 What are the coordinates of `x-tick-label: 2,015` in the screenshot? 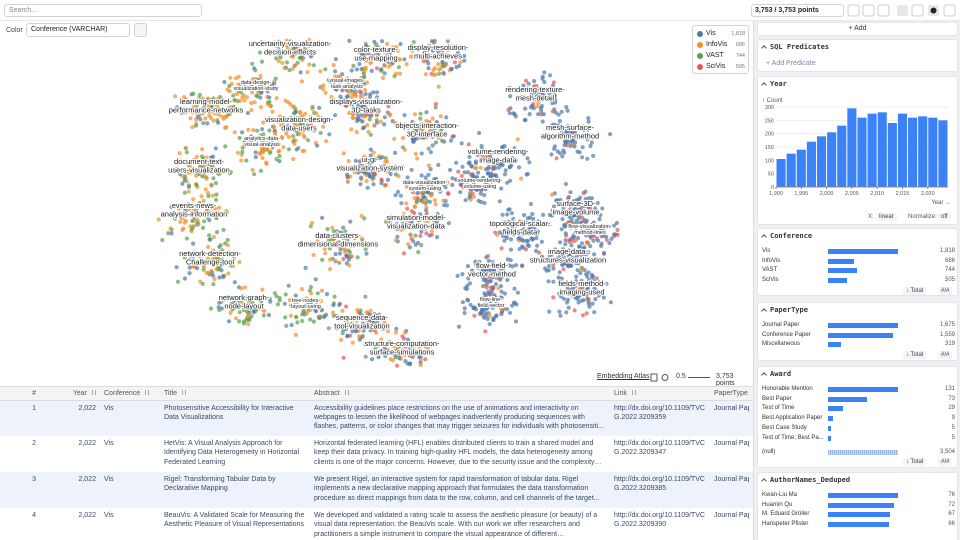 It's located at (903, 194).